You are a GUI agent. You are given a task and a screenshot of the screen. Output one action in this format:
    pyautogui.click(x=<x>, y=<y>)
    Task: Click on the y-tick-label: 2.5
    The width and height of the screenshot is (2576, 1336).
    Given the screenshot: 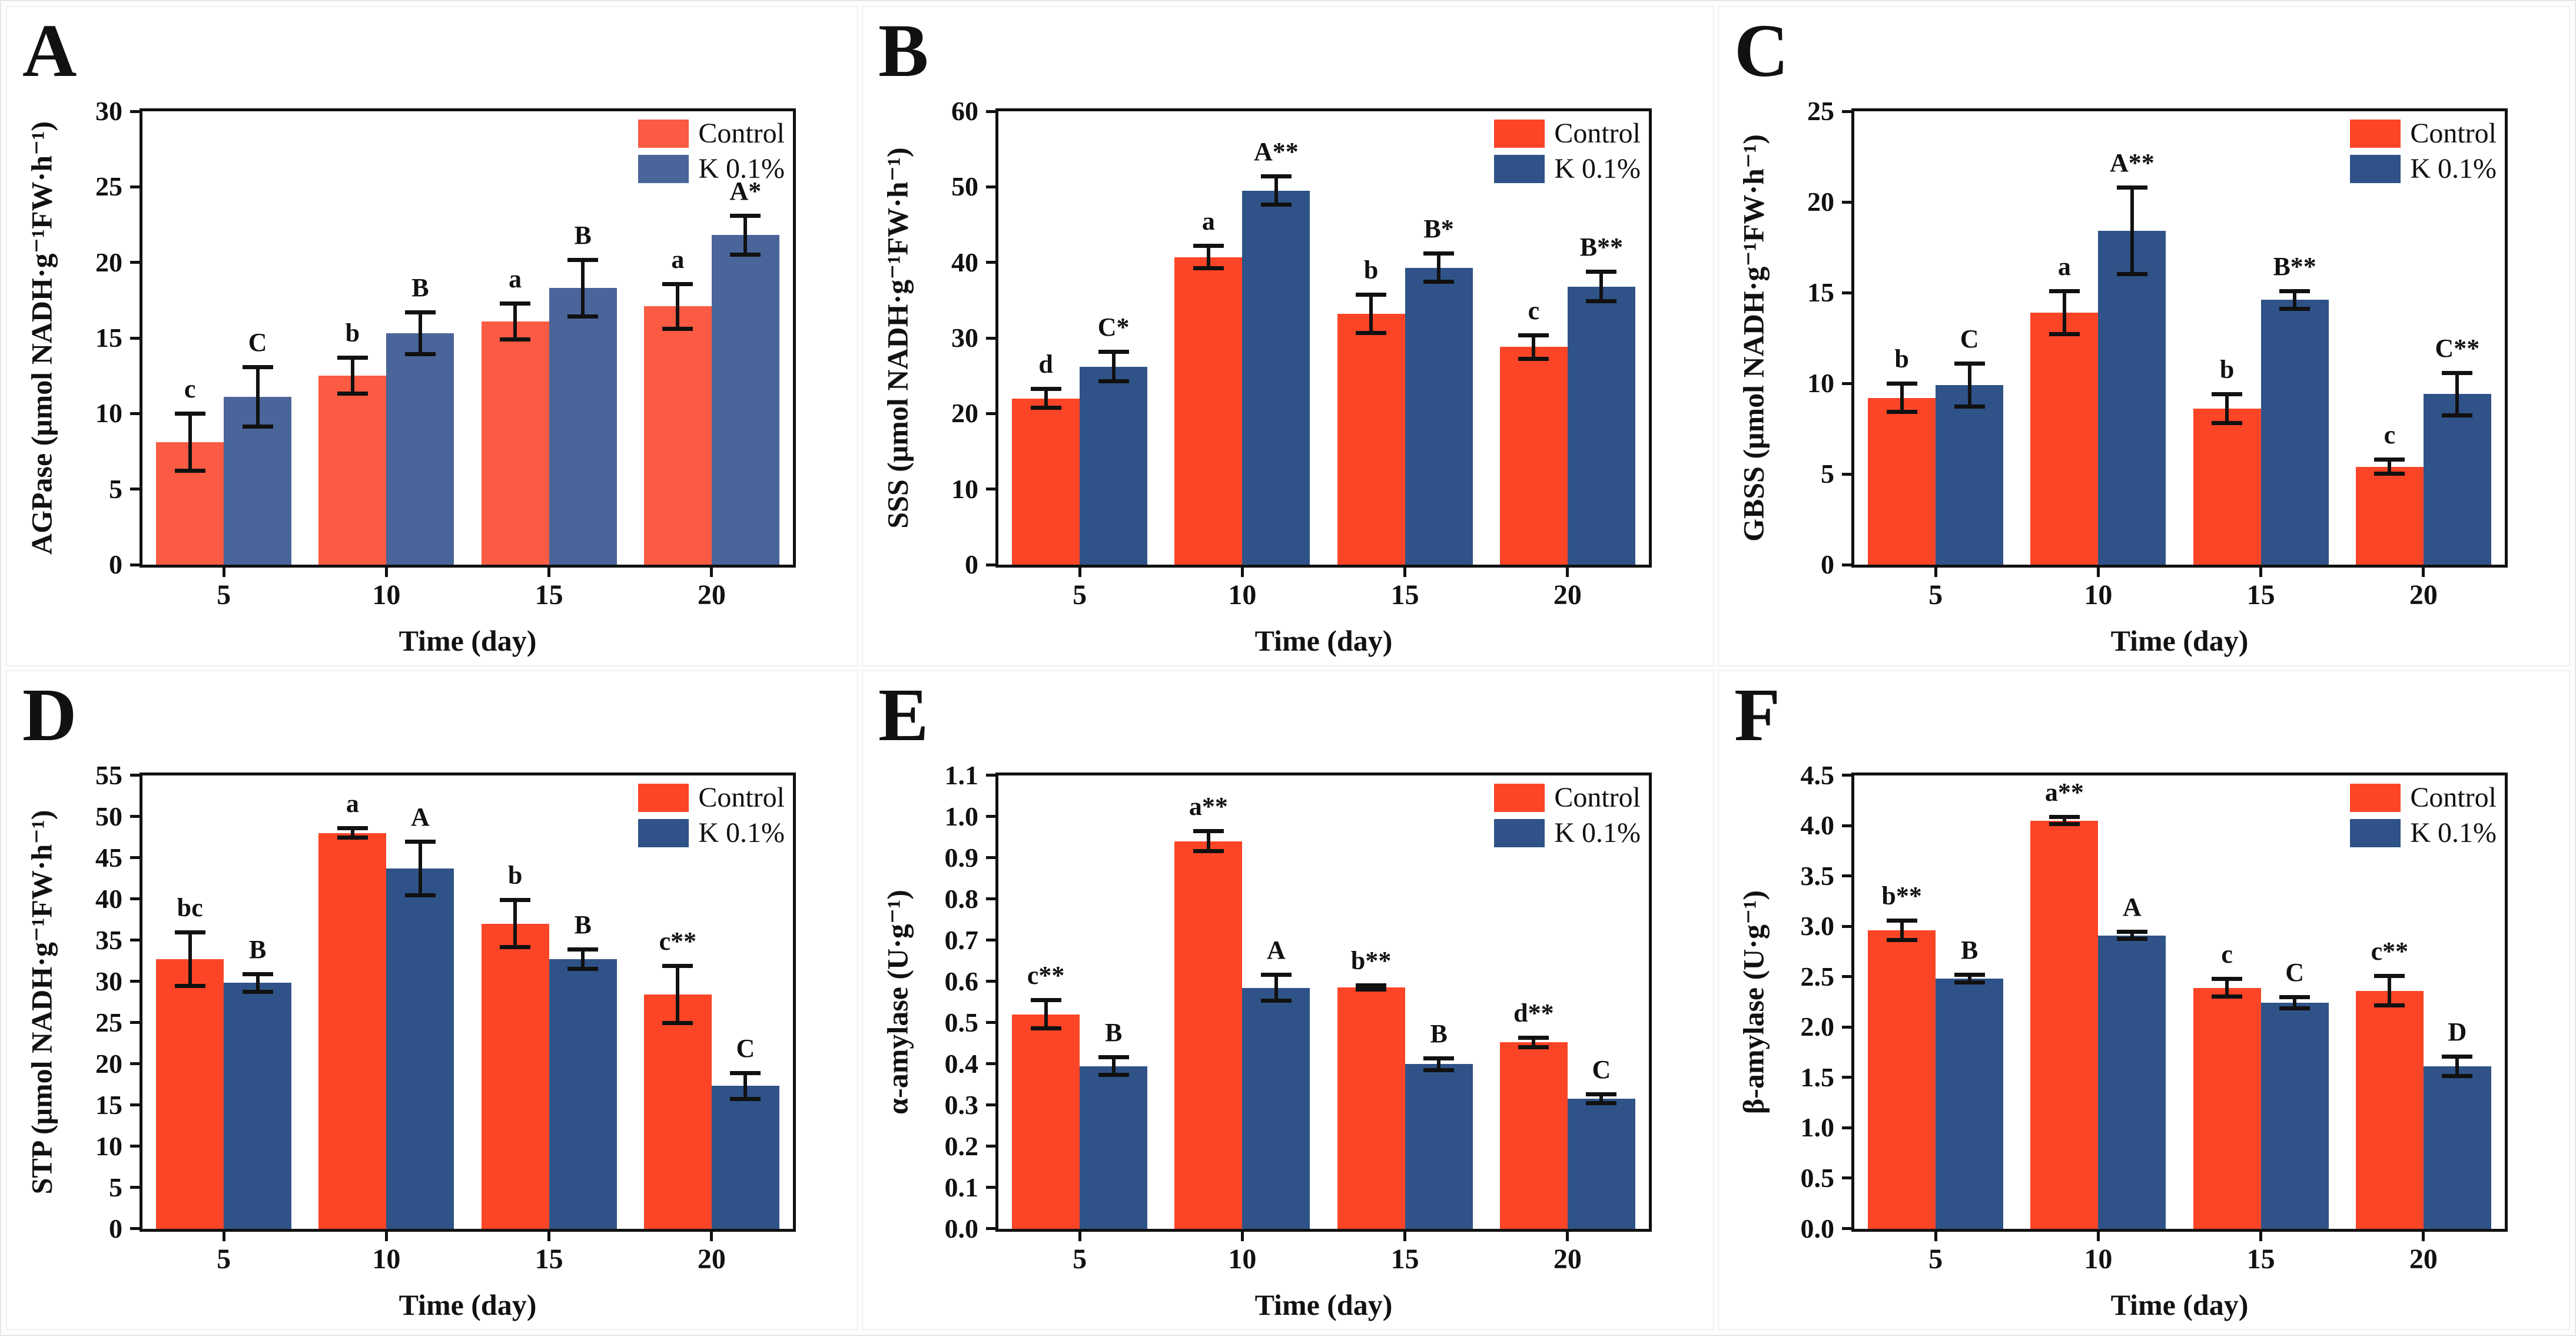 What is the action you would take?
    pyautogui.click(x=1817, y=977)
    